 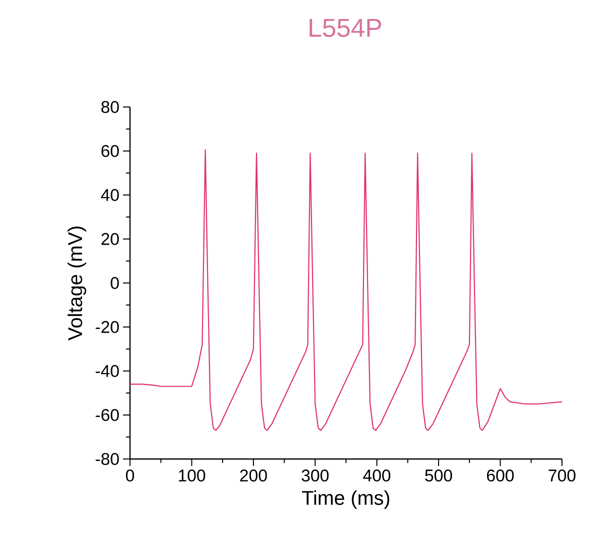 I want to click on y-tick-label: 0, so click(x=114, y=282).